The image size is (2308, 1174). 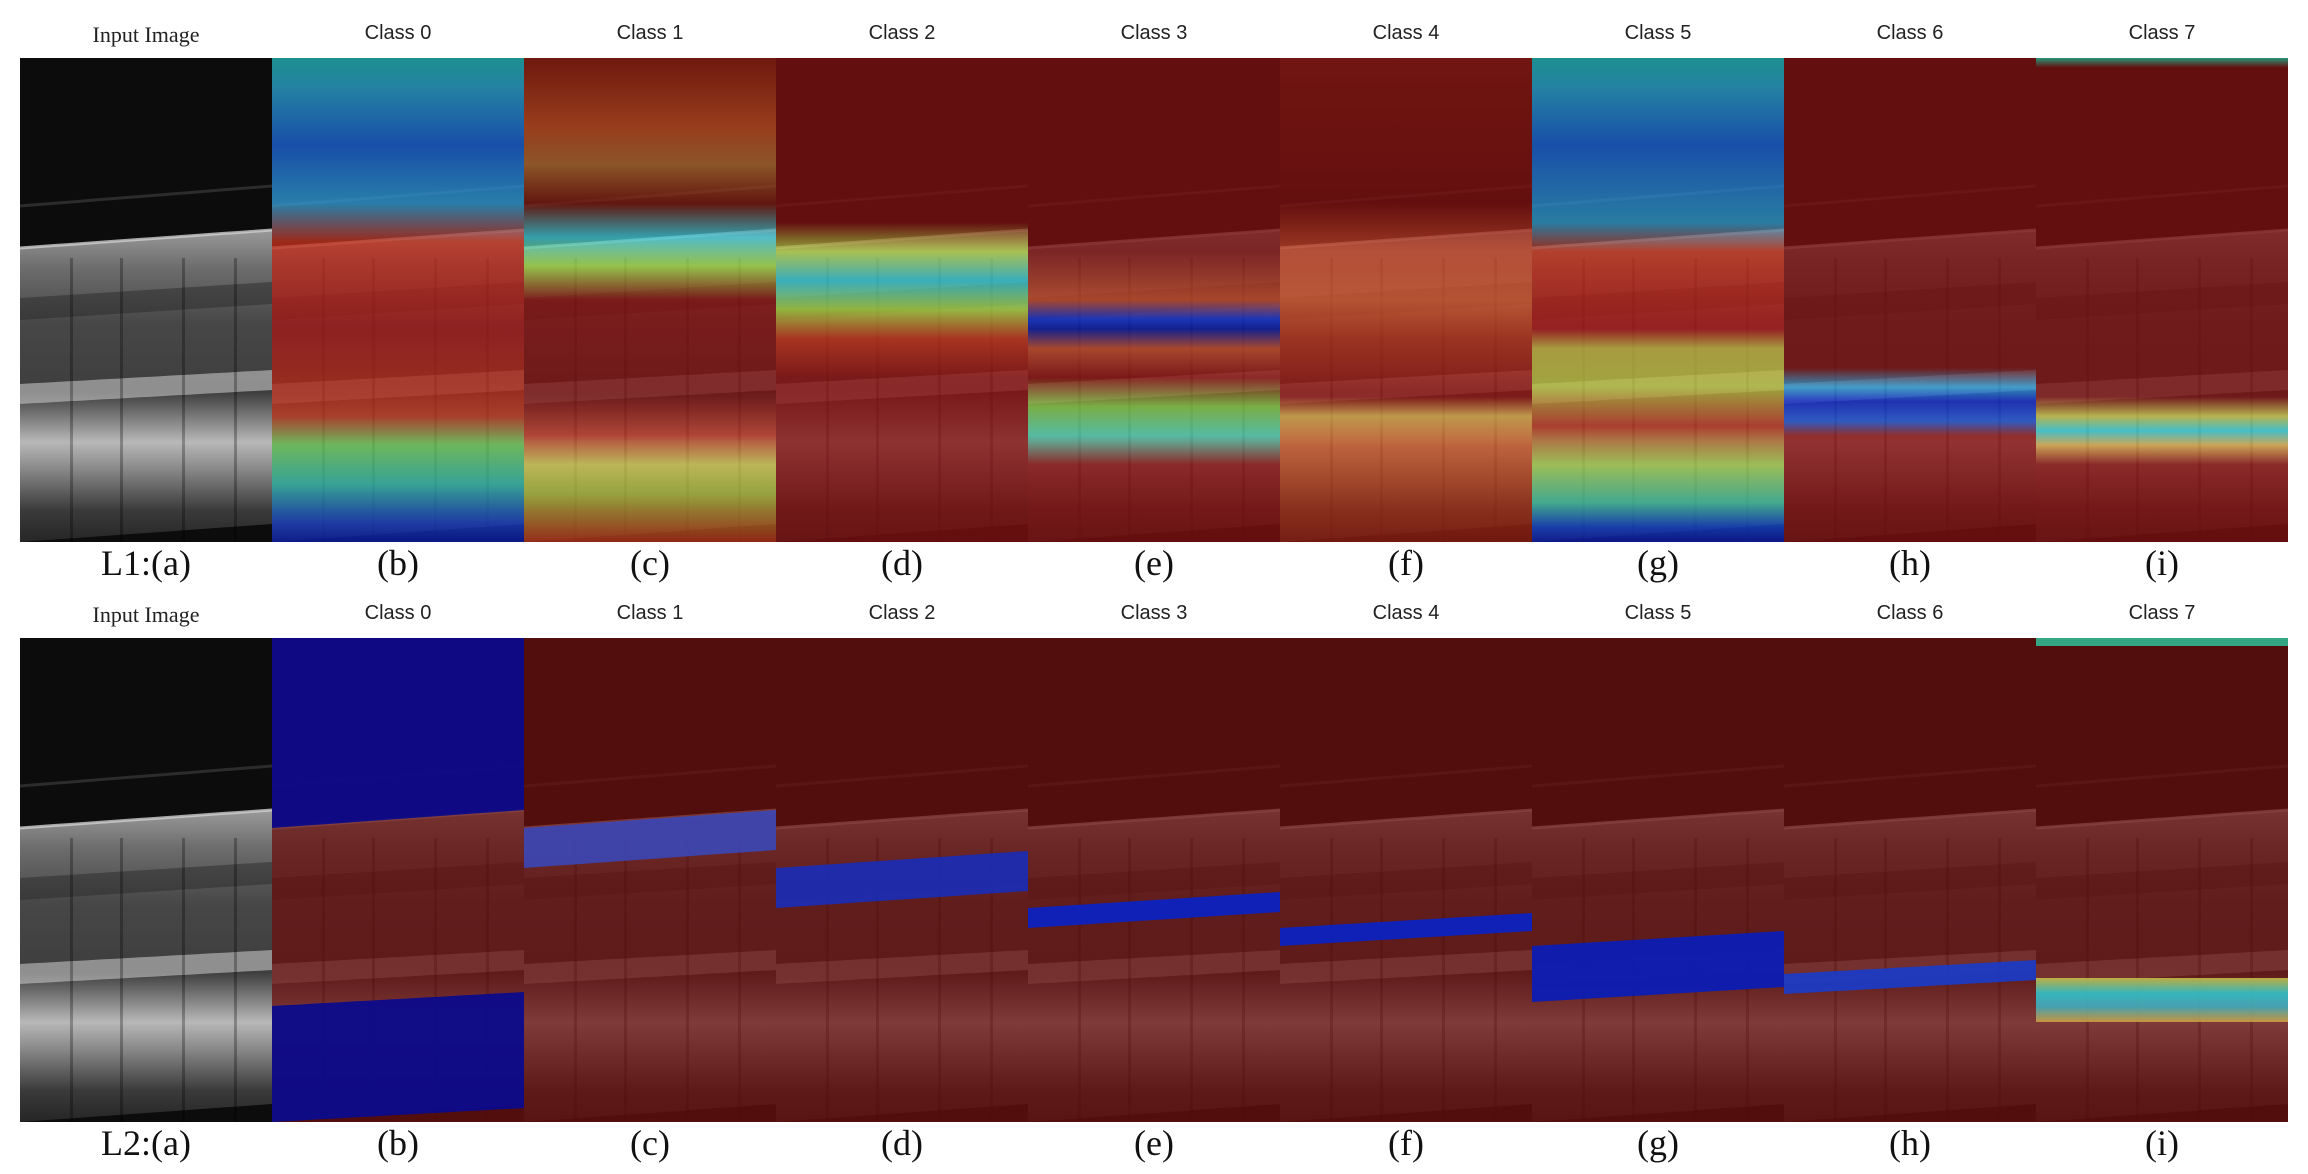 I want to click on panel-input: Input Image L2:(a), so click(x=146, y=877).